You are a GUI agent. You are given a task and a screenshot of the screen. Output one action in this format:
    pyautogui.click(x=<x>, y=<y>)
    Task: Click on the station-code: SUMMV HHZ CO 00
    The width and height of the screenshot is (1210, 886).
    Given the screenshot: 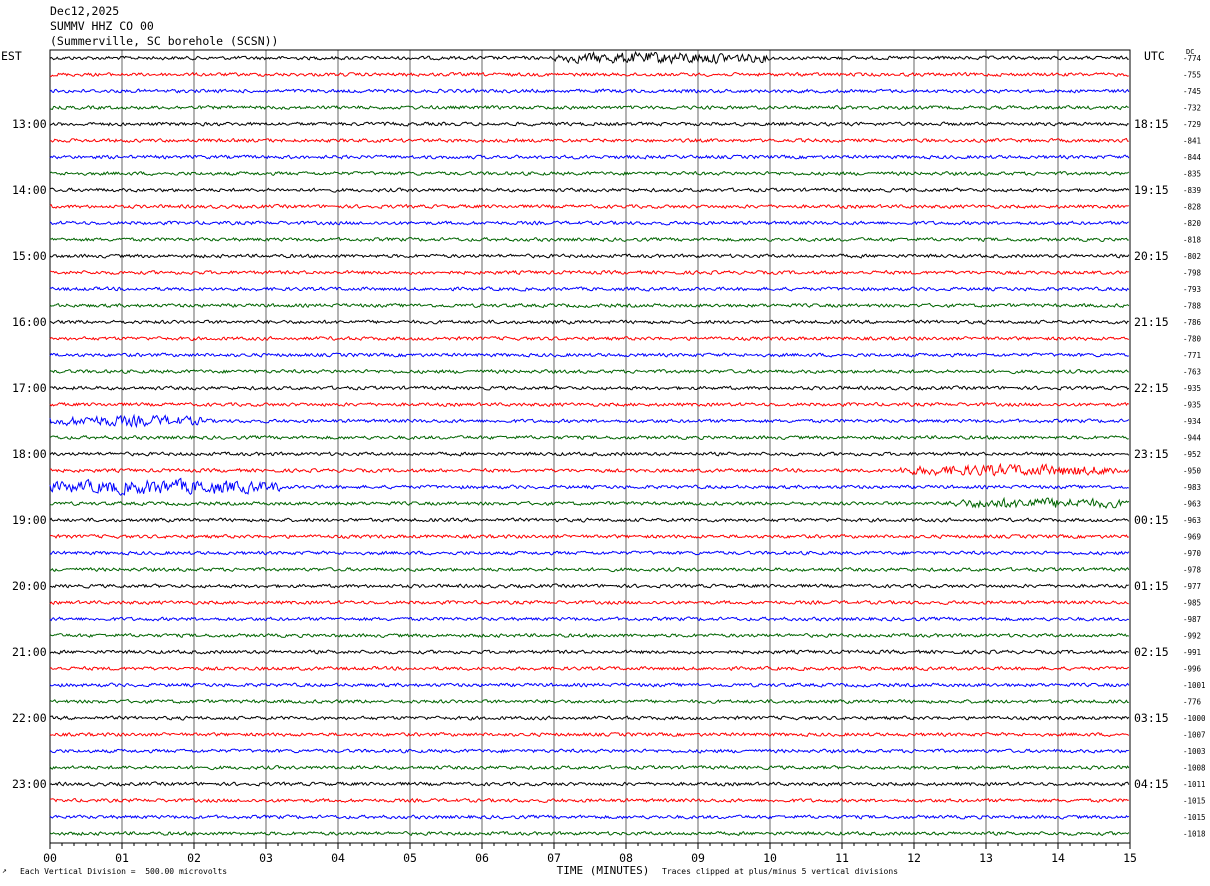 What is the action you would take?
    pyautogui.click(x=102, y=26)
    